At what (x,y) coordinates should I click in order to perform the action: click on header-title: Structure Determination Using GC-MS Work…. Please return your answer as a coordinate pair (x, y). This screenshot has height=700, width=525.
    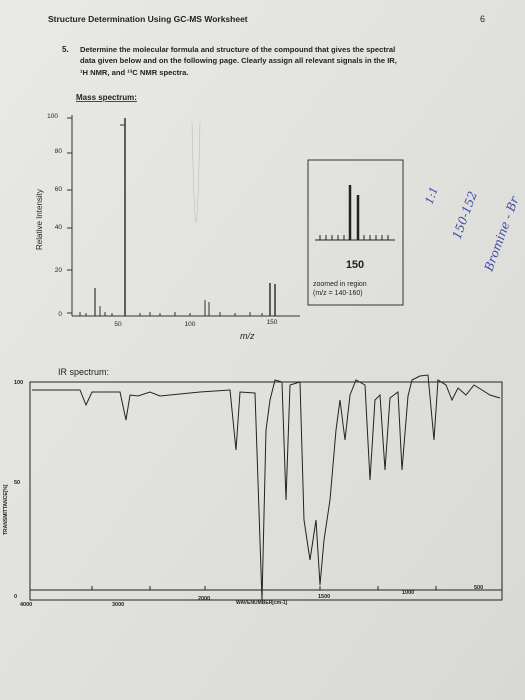
    Looking at the image, I should click on (148, 19).